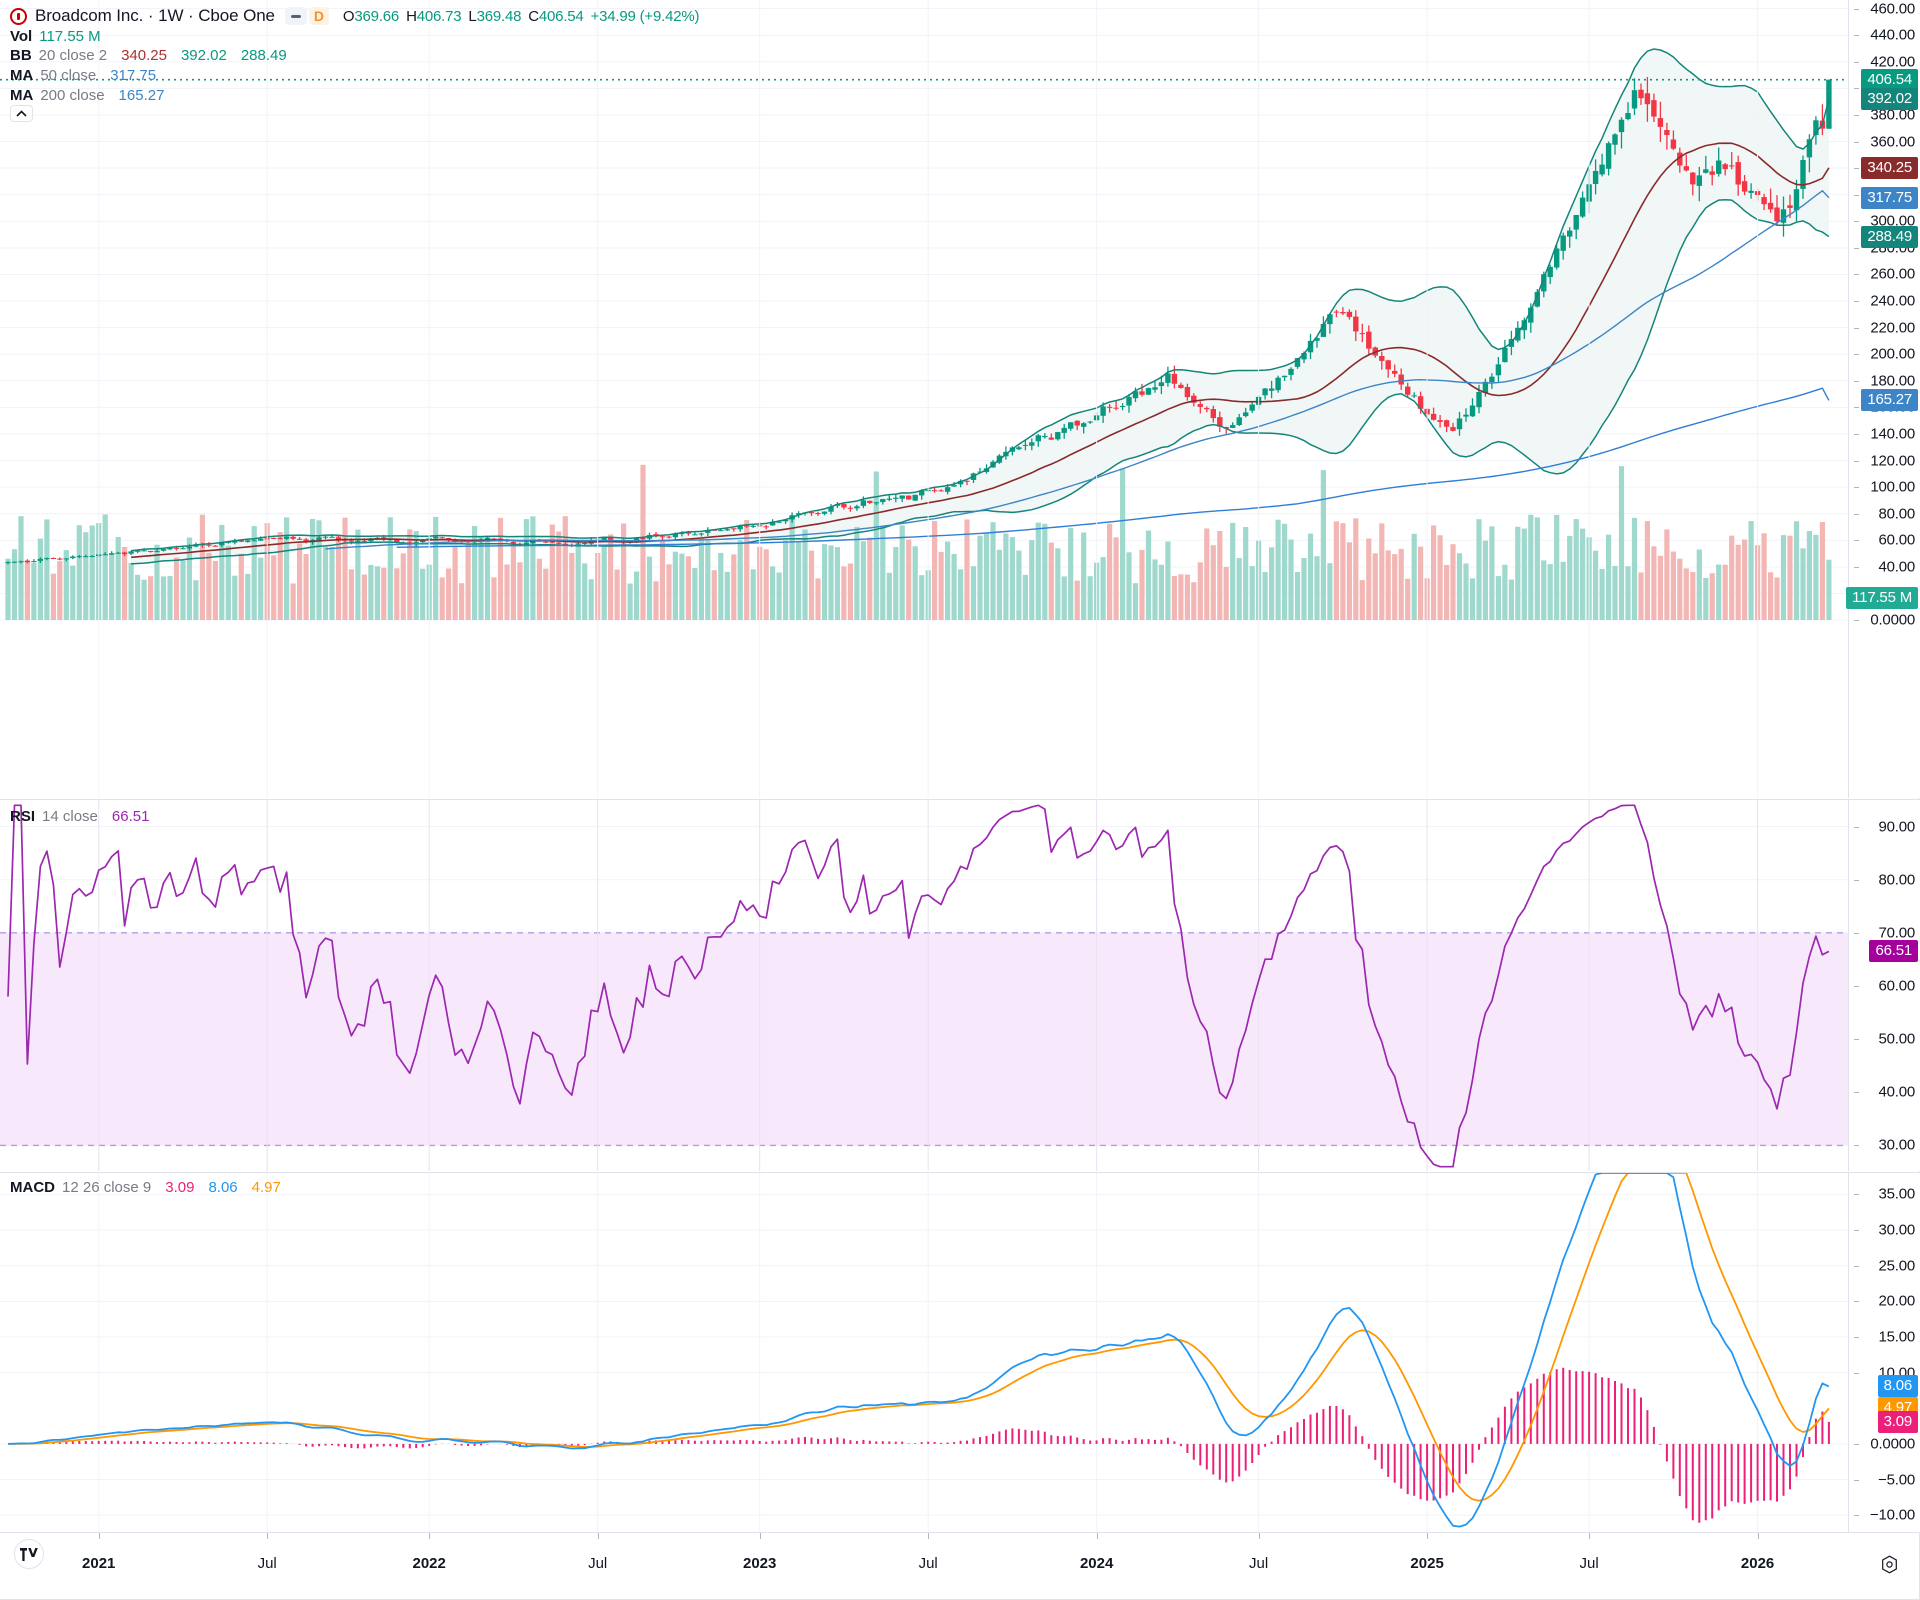 The width and height of the screenshot is (1920, 1600). What do you see at coordinates (1892, 381) in the screenshot?
I see `price-axis-label: 180.00` at bounding box center [1892, 381].